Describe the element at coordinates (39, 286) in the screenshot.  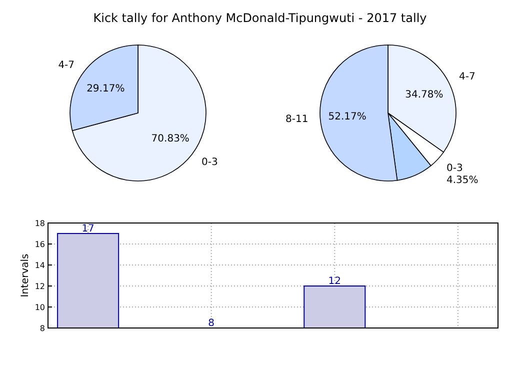
I see `y-tick-label: 12` at that location.